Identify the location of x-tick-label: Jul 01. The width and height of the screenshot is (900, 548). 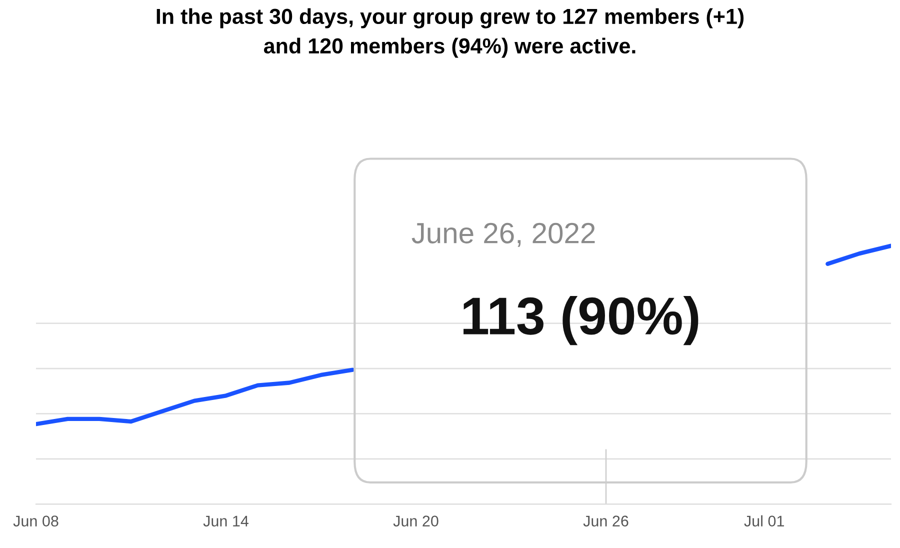
(764, 520).